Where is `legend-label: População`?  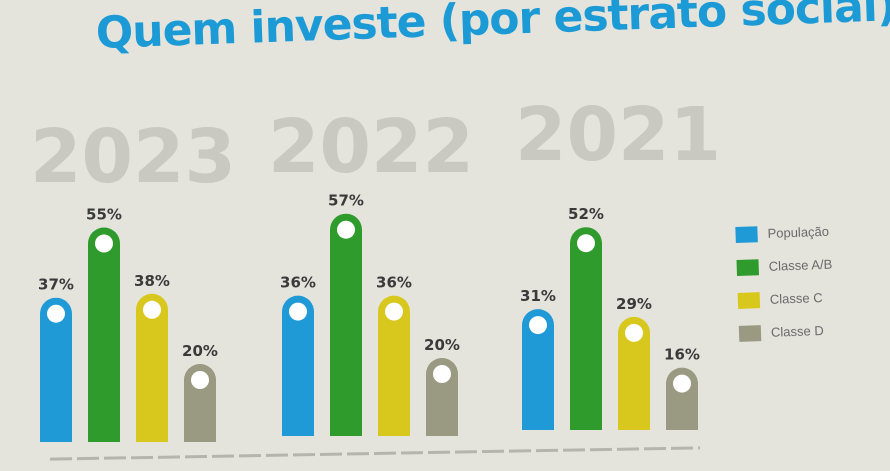
legend-label: População is located at coordinates (798, 232).